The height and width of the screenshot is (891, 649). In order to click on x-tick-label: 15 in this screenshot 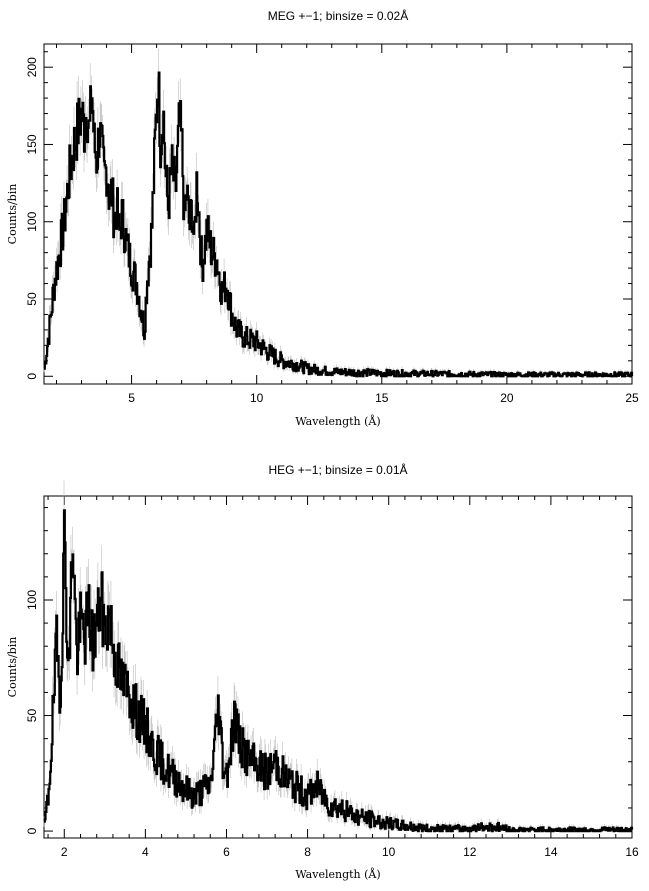, I will do `click(382, 398)`.